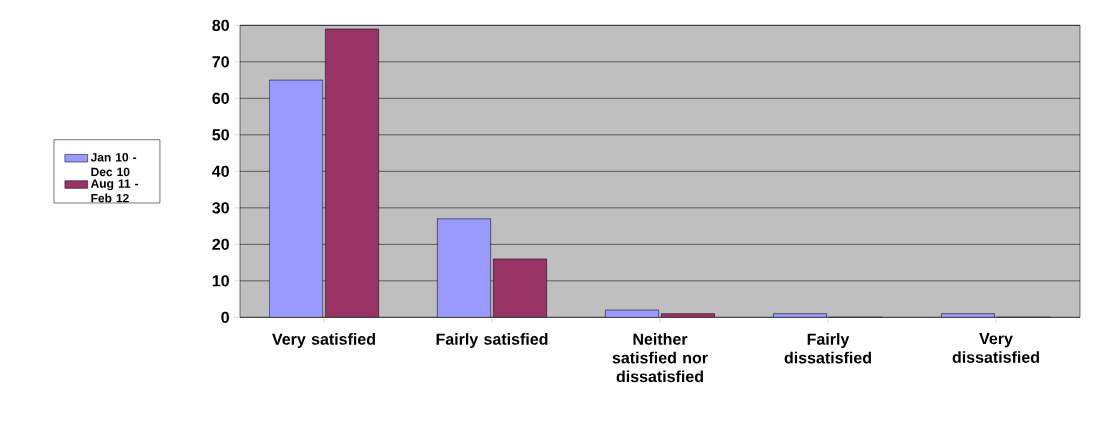 The width and height of the screenshot is (1096, 432). Describe the element at coordinates (827, 348) in the screenshot. I see `x-tick-label: Fairly dissatisfied` at that location.